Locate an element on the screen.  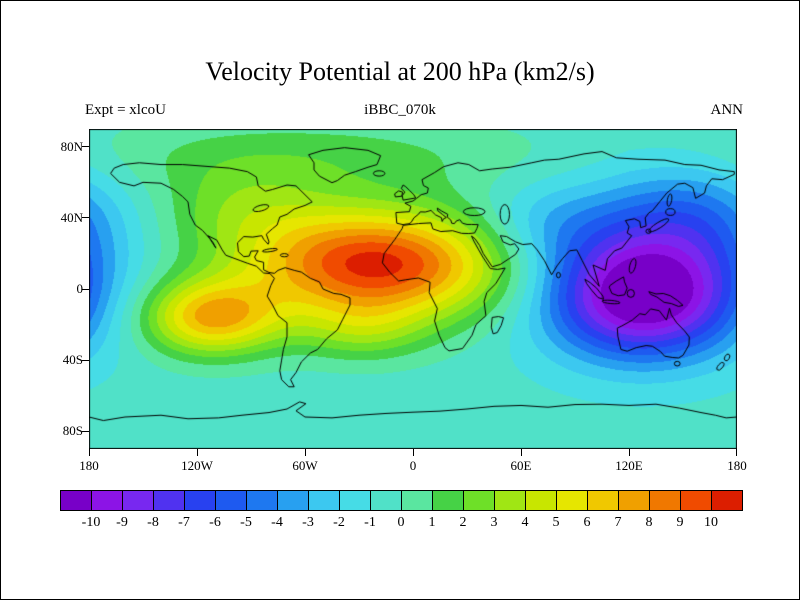
colorbar-tick-label: 1 is located at coordinates (432, 522).